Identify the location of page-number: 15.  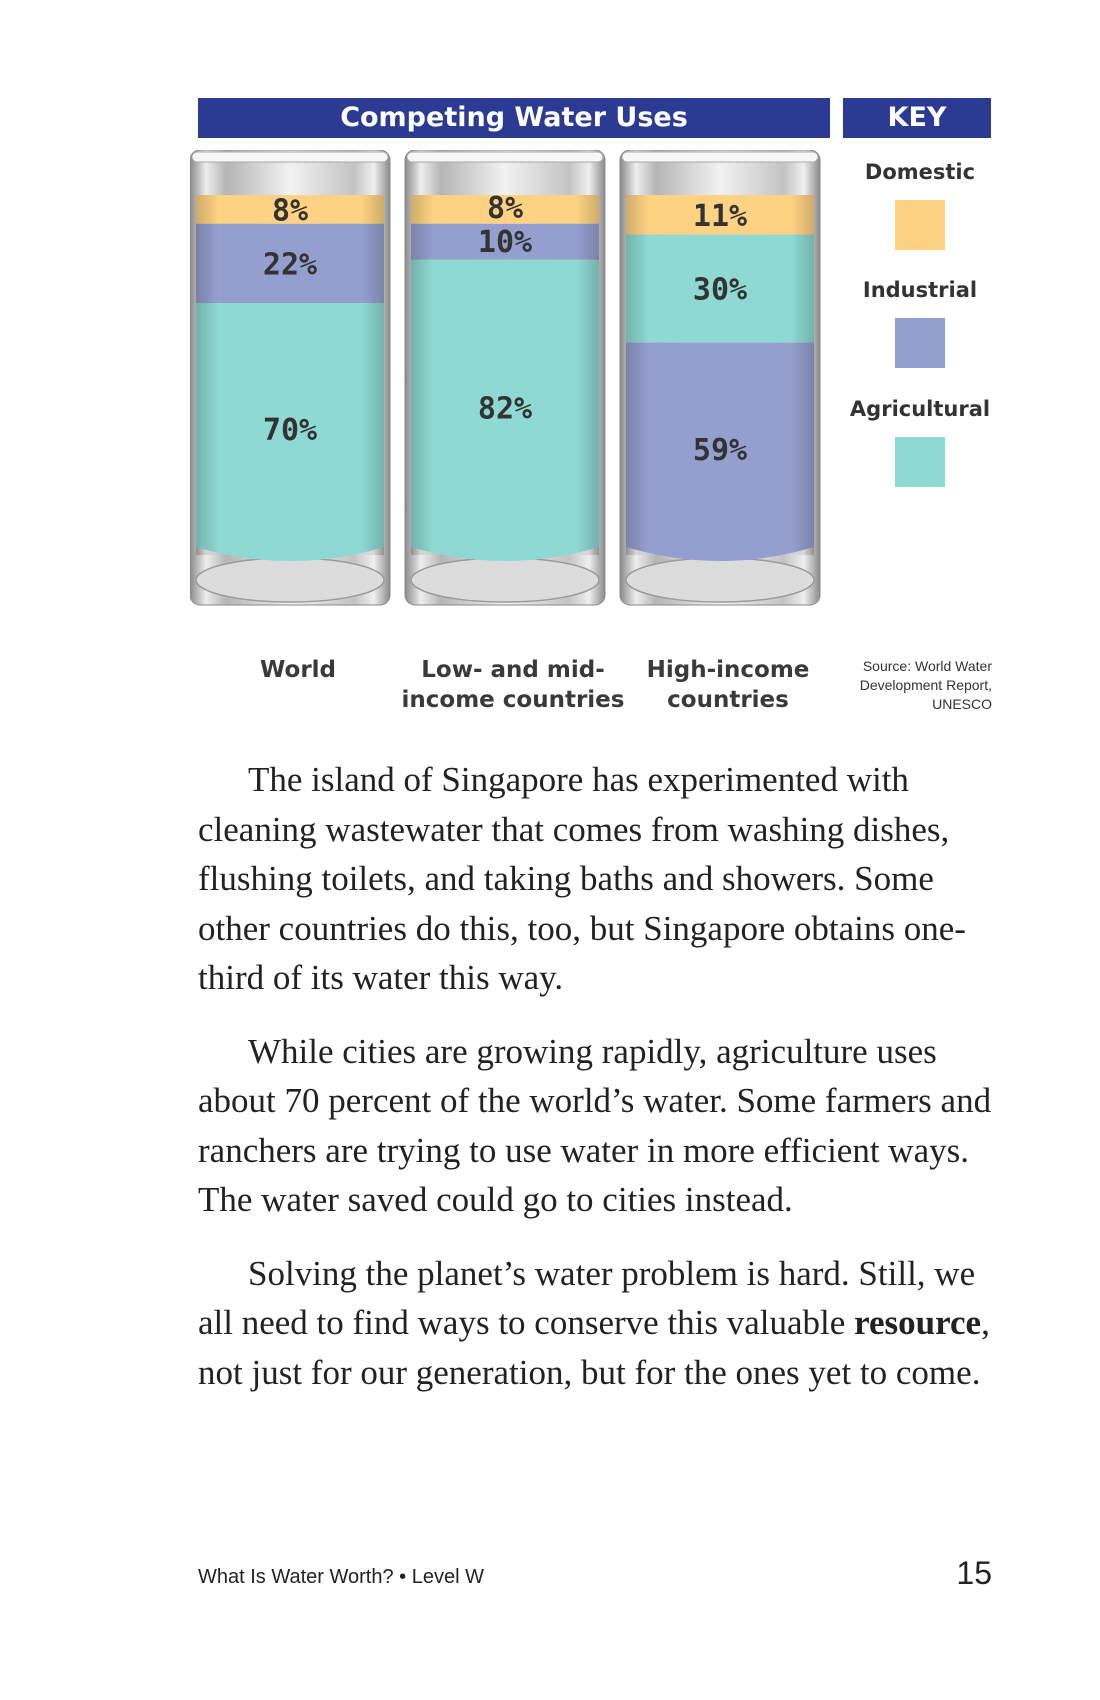
(974, 1573).